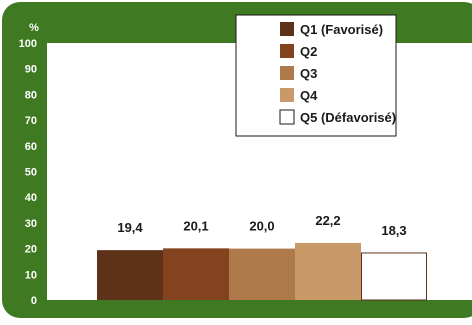 The image size is (472, 325). What do you see at coordinates (308, 51) in the screenshot?
I see `legend-label: Q2` at bounding box center [308, 51].